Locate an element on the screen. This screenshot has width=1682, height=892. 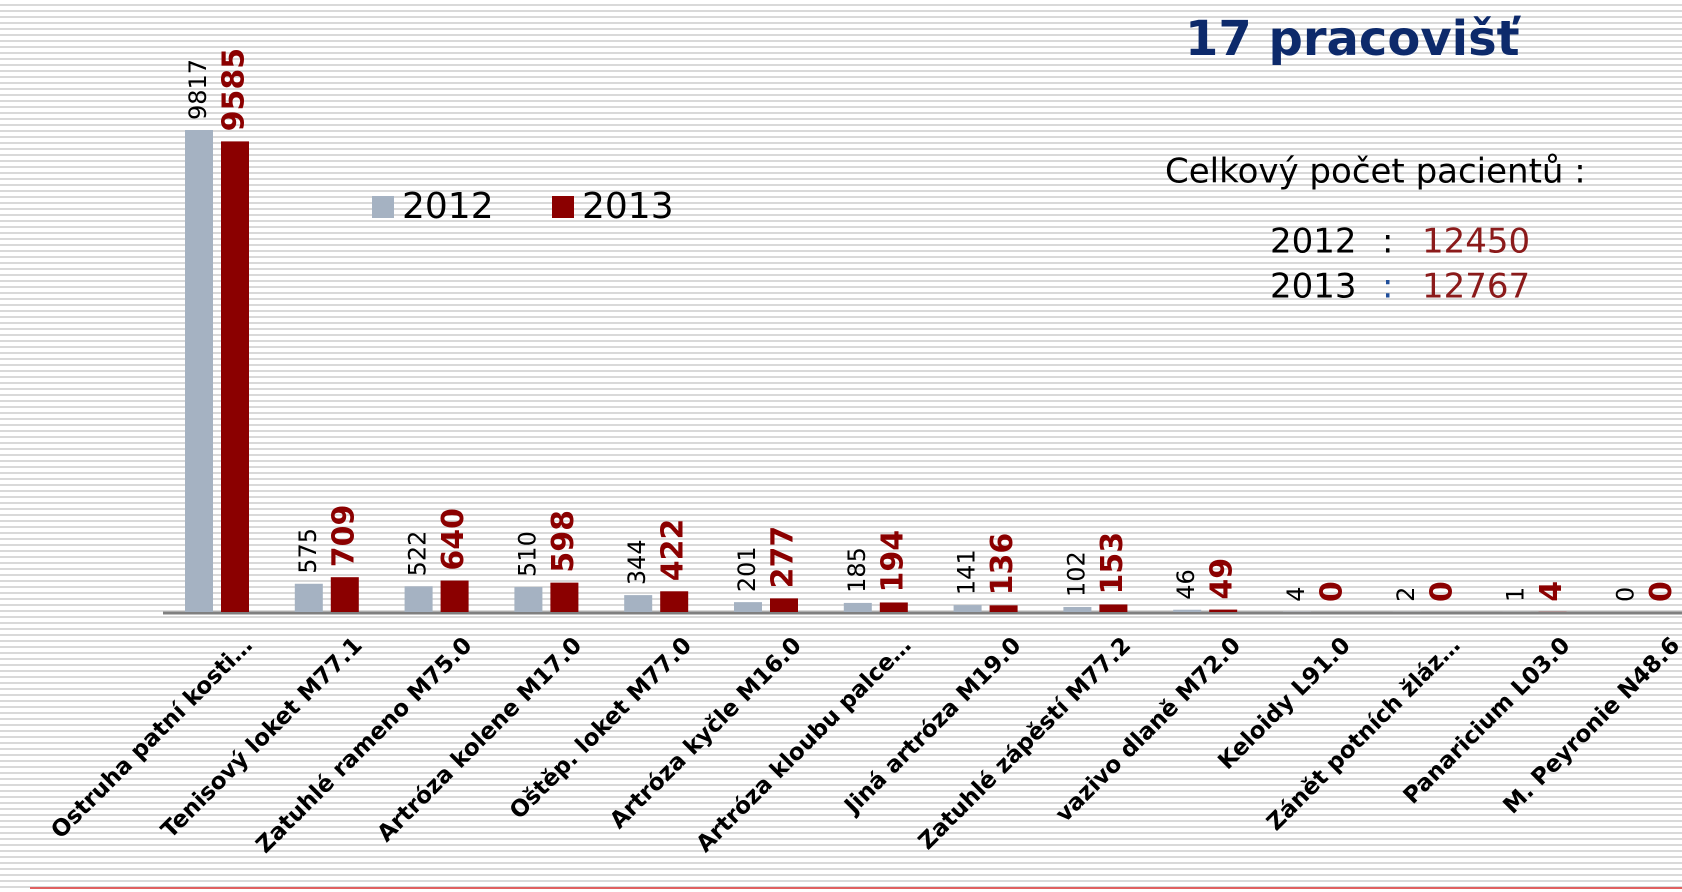
value-label: 201 is located at coordinates (747, 569).